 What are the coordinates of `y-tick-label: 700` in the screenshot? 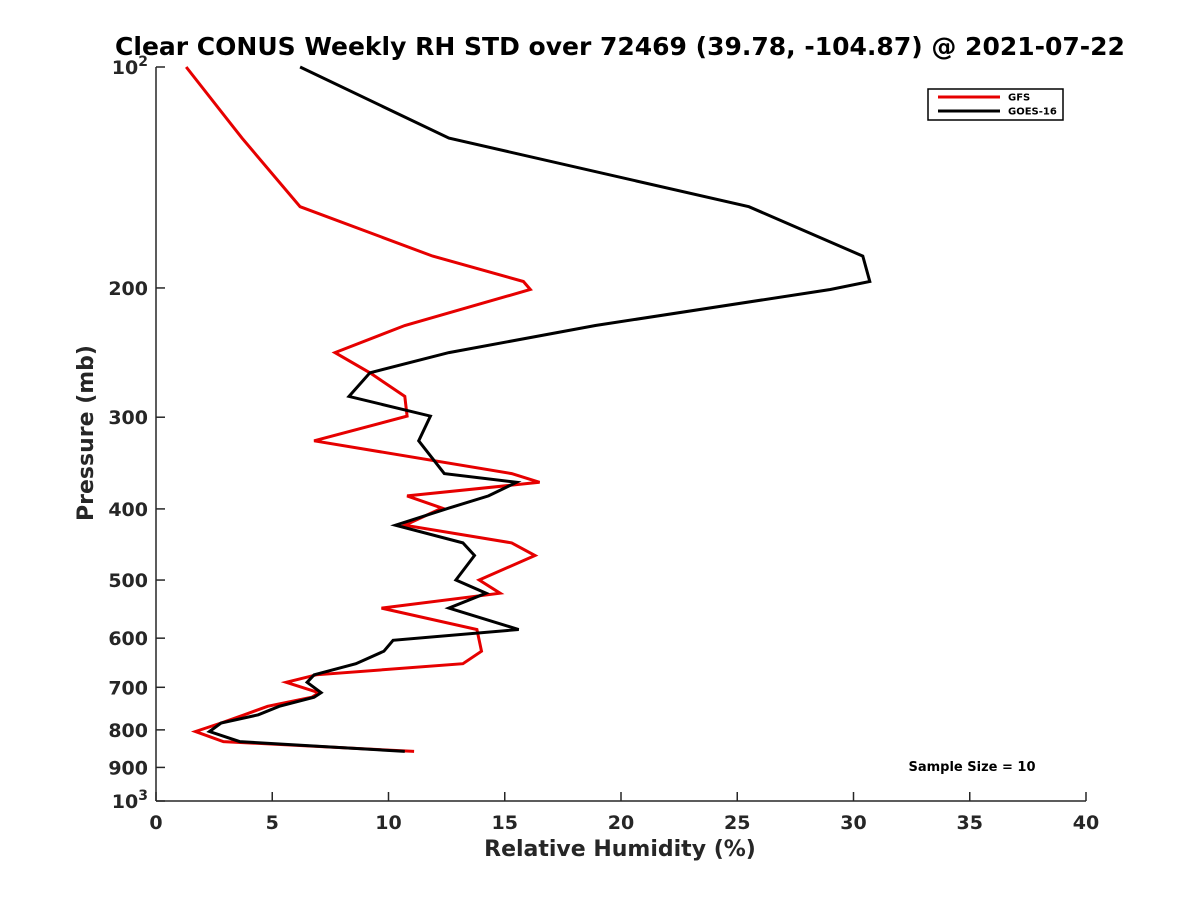 It's located at (128, 688).